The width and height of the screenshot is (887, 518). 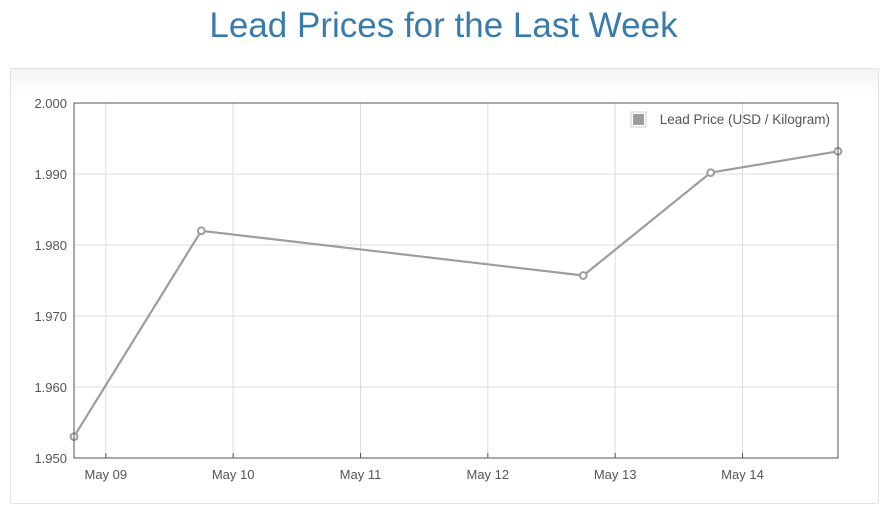 I want to click on x-tick-label: May 09, so click(x=106, y=474).